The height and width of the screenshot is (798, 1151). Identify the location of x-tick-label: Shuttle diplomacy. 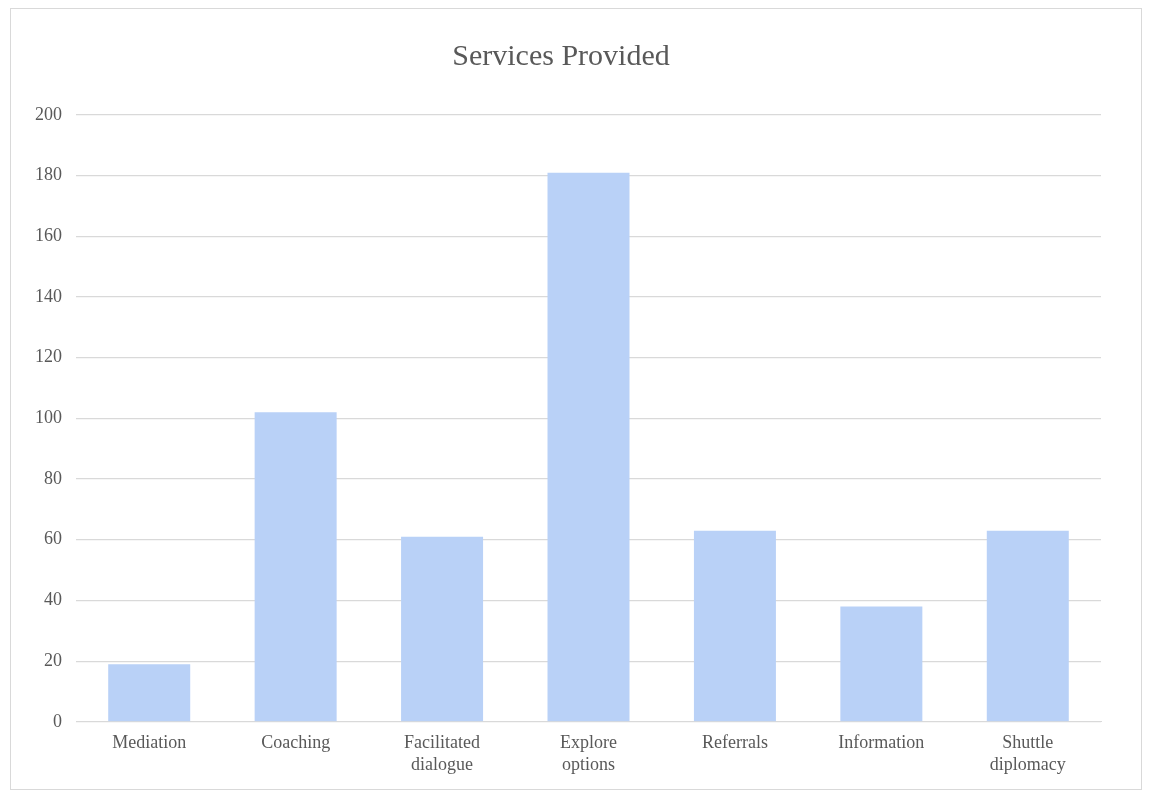
(1027, 753).